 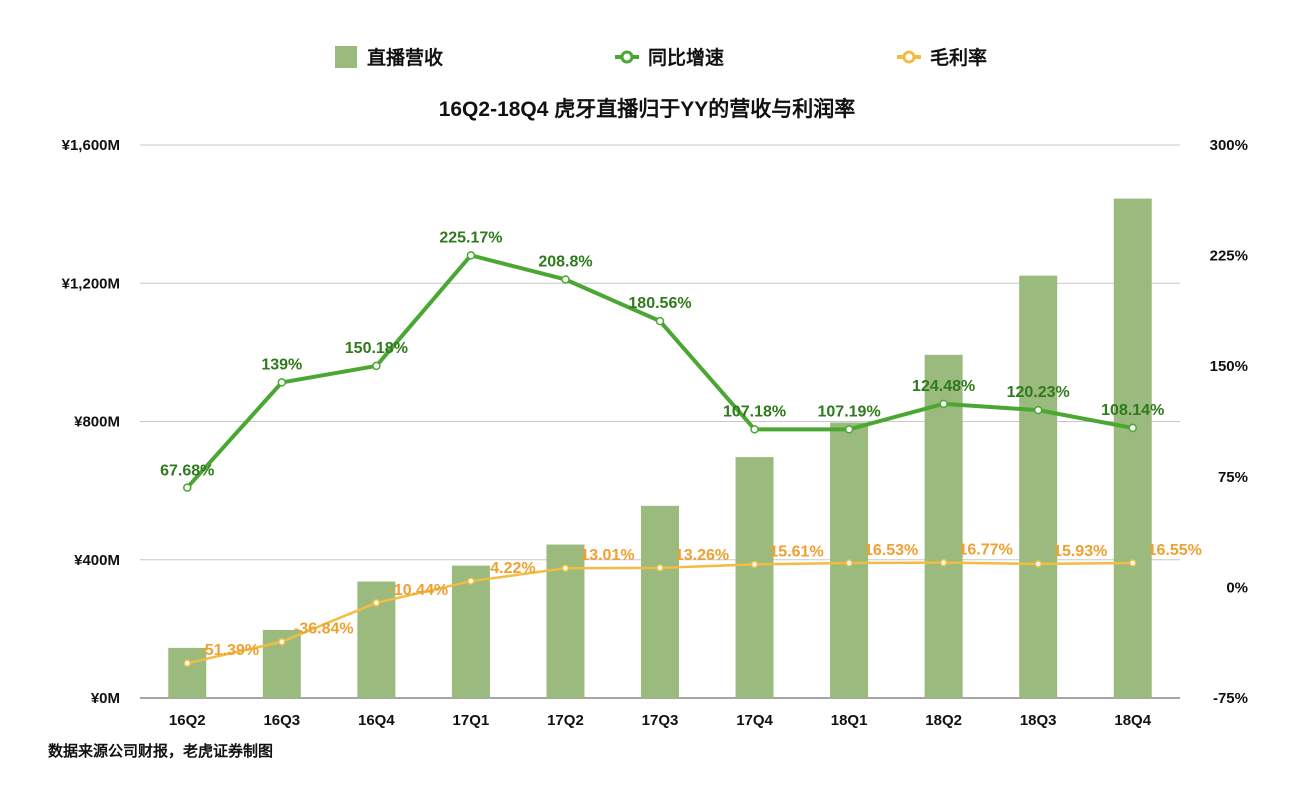 What do you see at coordinates (105, 698) in the screenshot?
I see `left-tick-label: ¥0M` at bounding box center [105, 698].